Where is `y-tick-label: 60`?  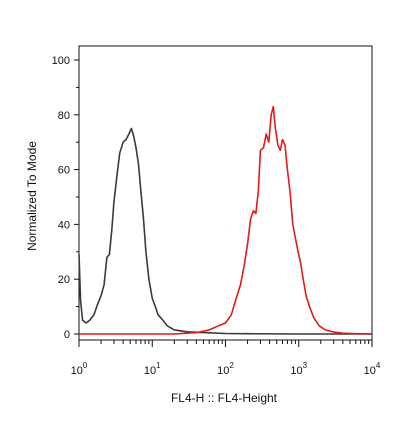 y-tick-label: 60 is located at coordinates (64, 171).